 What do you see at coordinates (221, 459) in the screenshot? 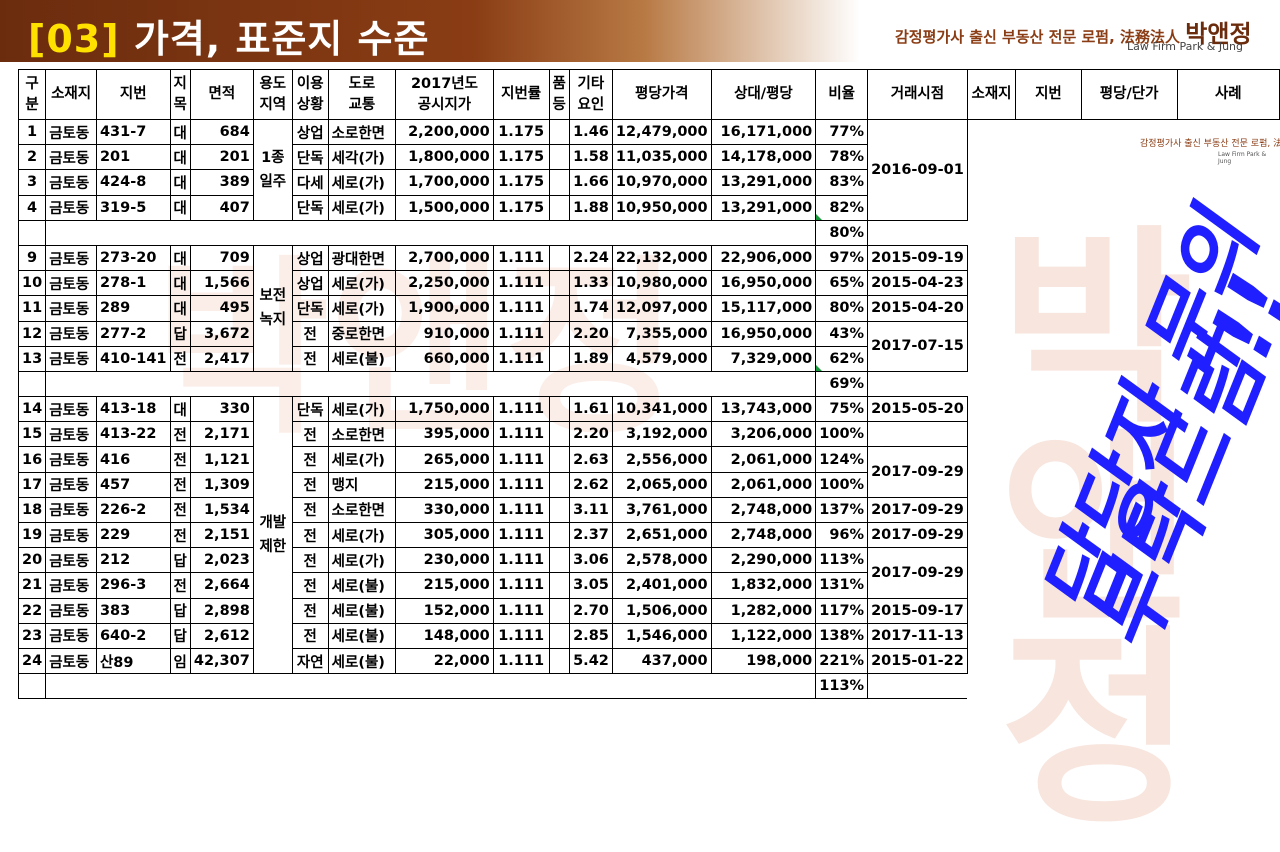
I see `area: 1,121` at bounding box center [221, 459].